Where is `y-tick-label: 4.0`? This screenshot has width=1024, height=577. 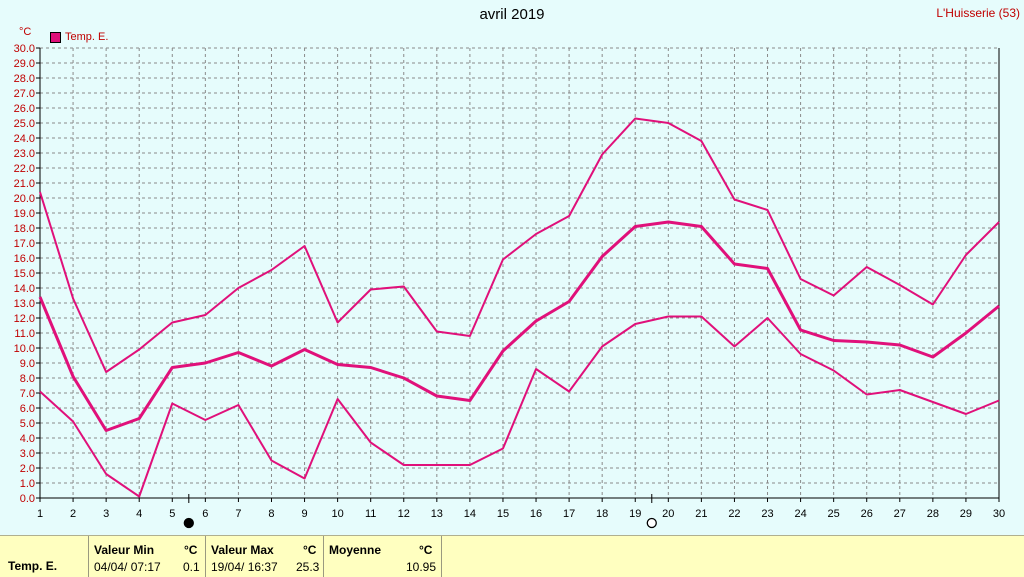 y-tick-label: 4.0 is located at coordinates (27, 439).